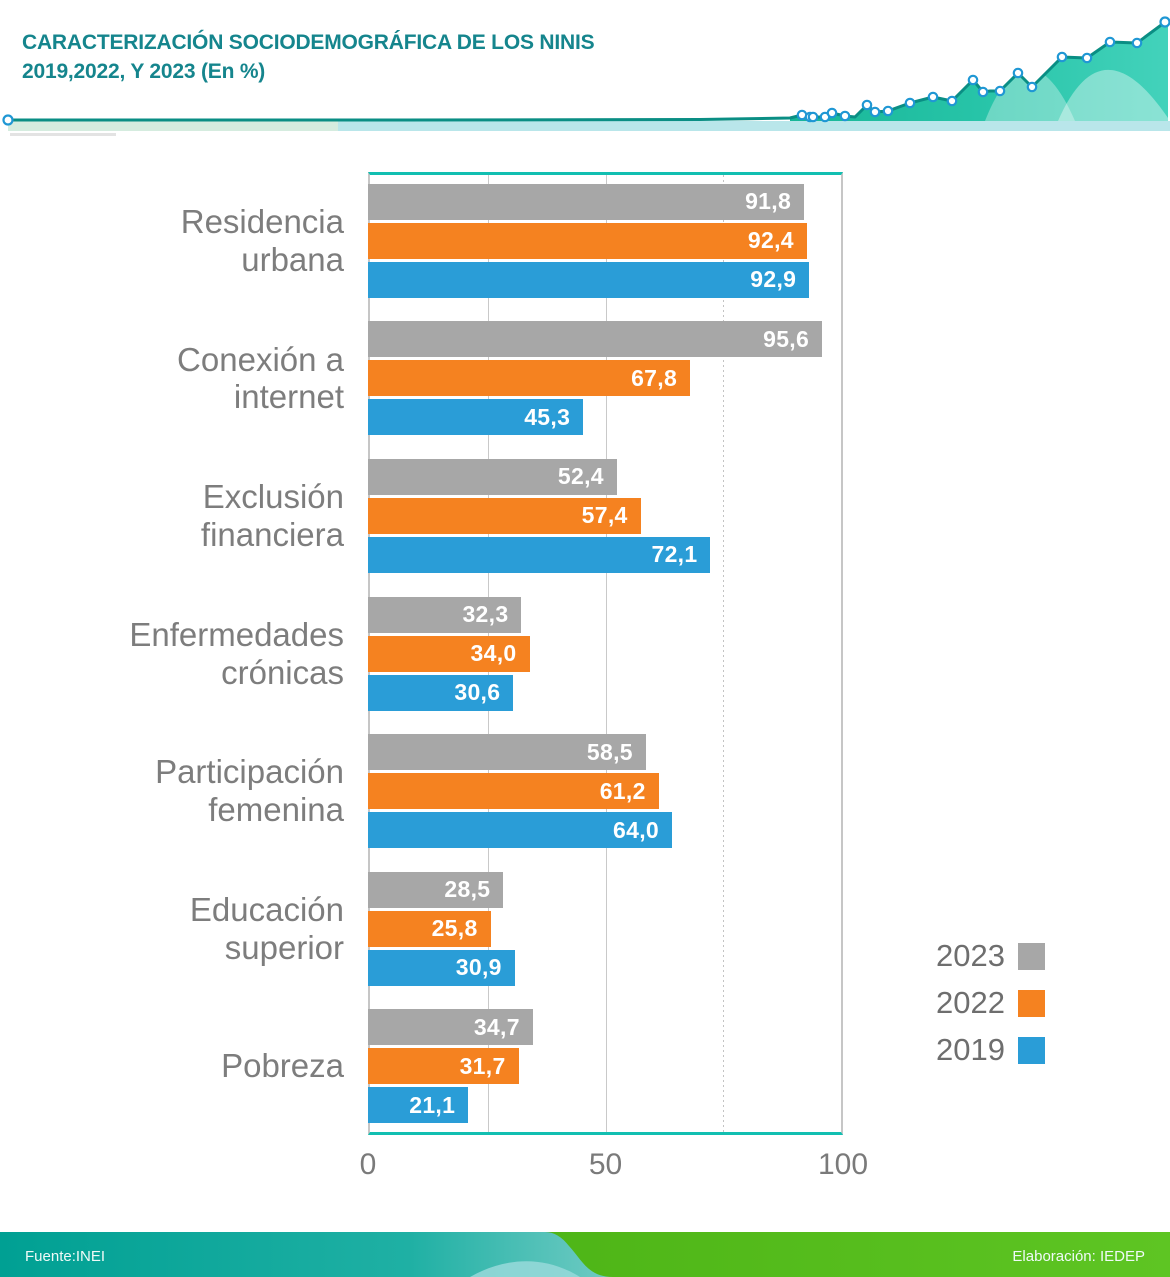 The image size is (1170, 1277). I want to click on category-row: Residencia urbana 91,8 92,4 92,9, so click(421, 241).